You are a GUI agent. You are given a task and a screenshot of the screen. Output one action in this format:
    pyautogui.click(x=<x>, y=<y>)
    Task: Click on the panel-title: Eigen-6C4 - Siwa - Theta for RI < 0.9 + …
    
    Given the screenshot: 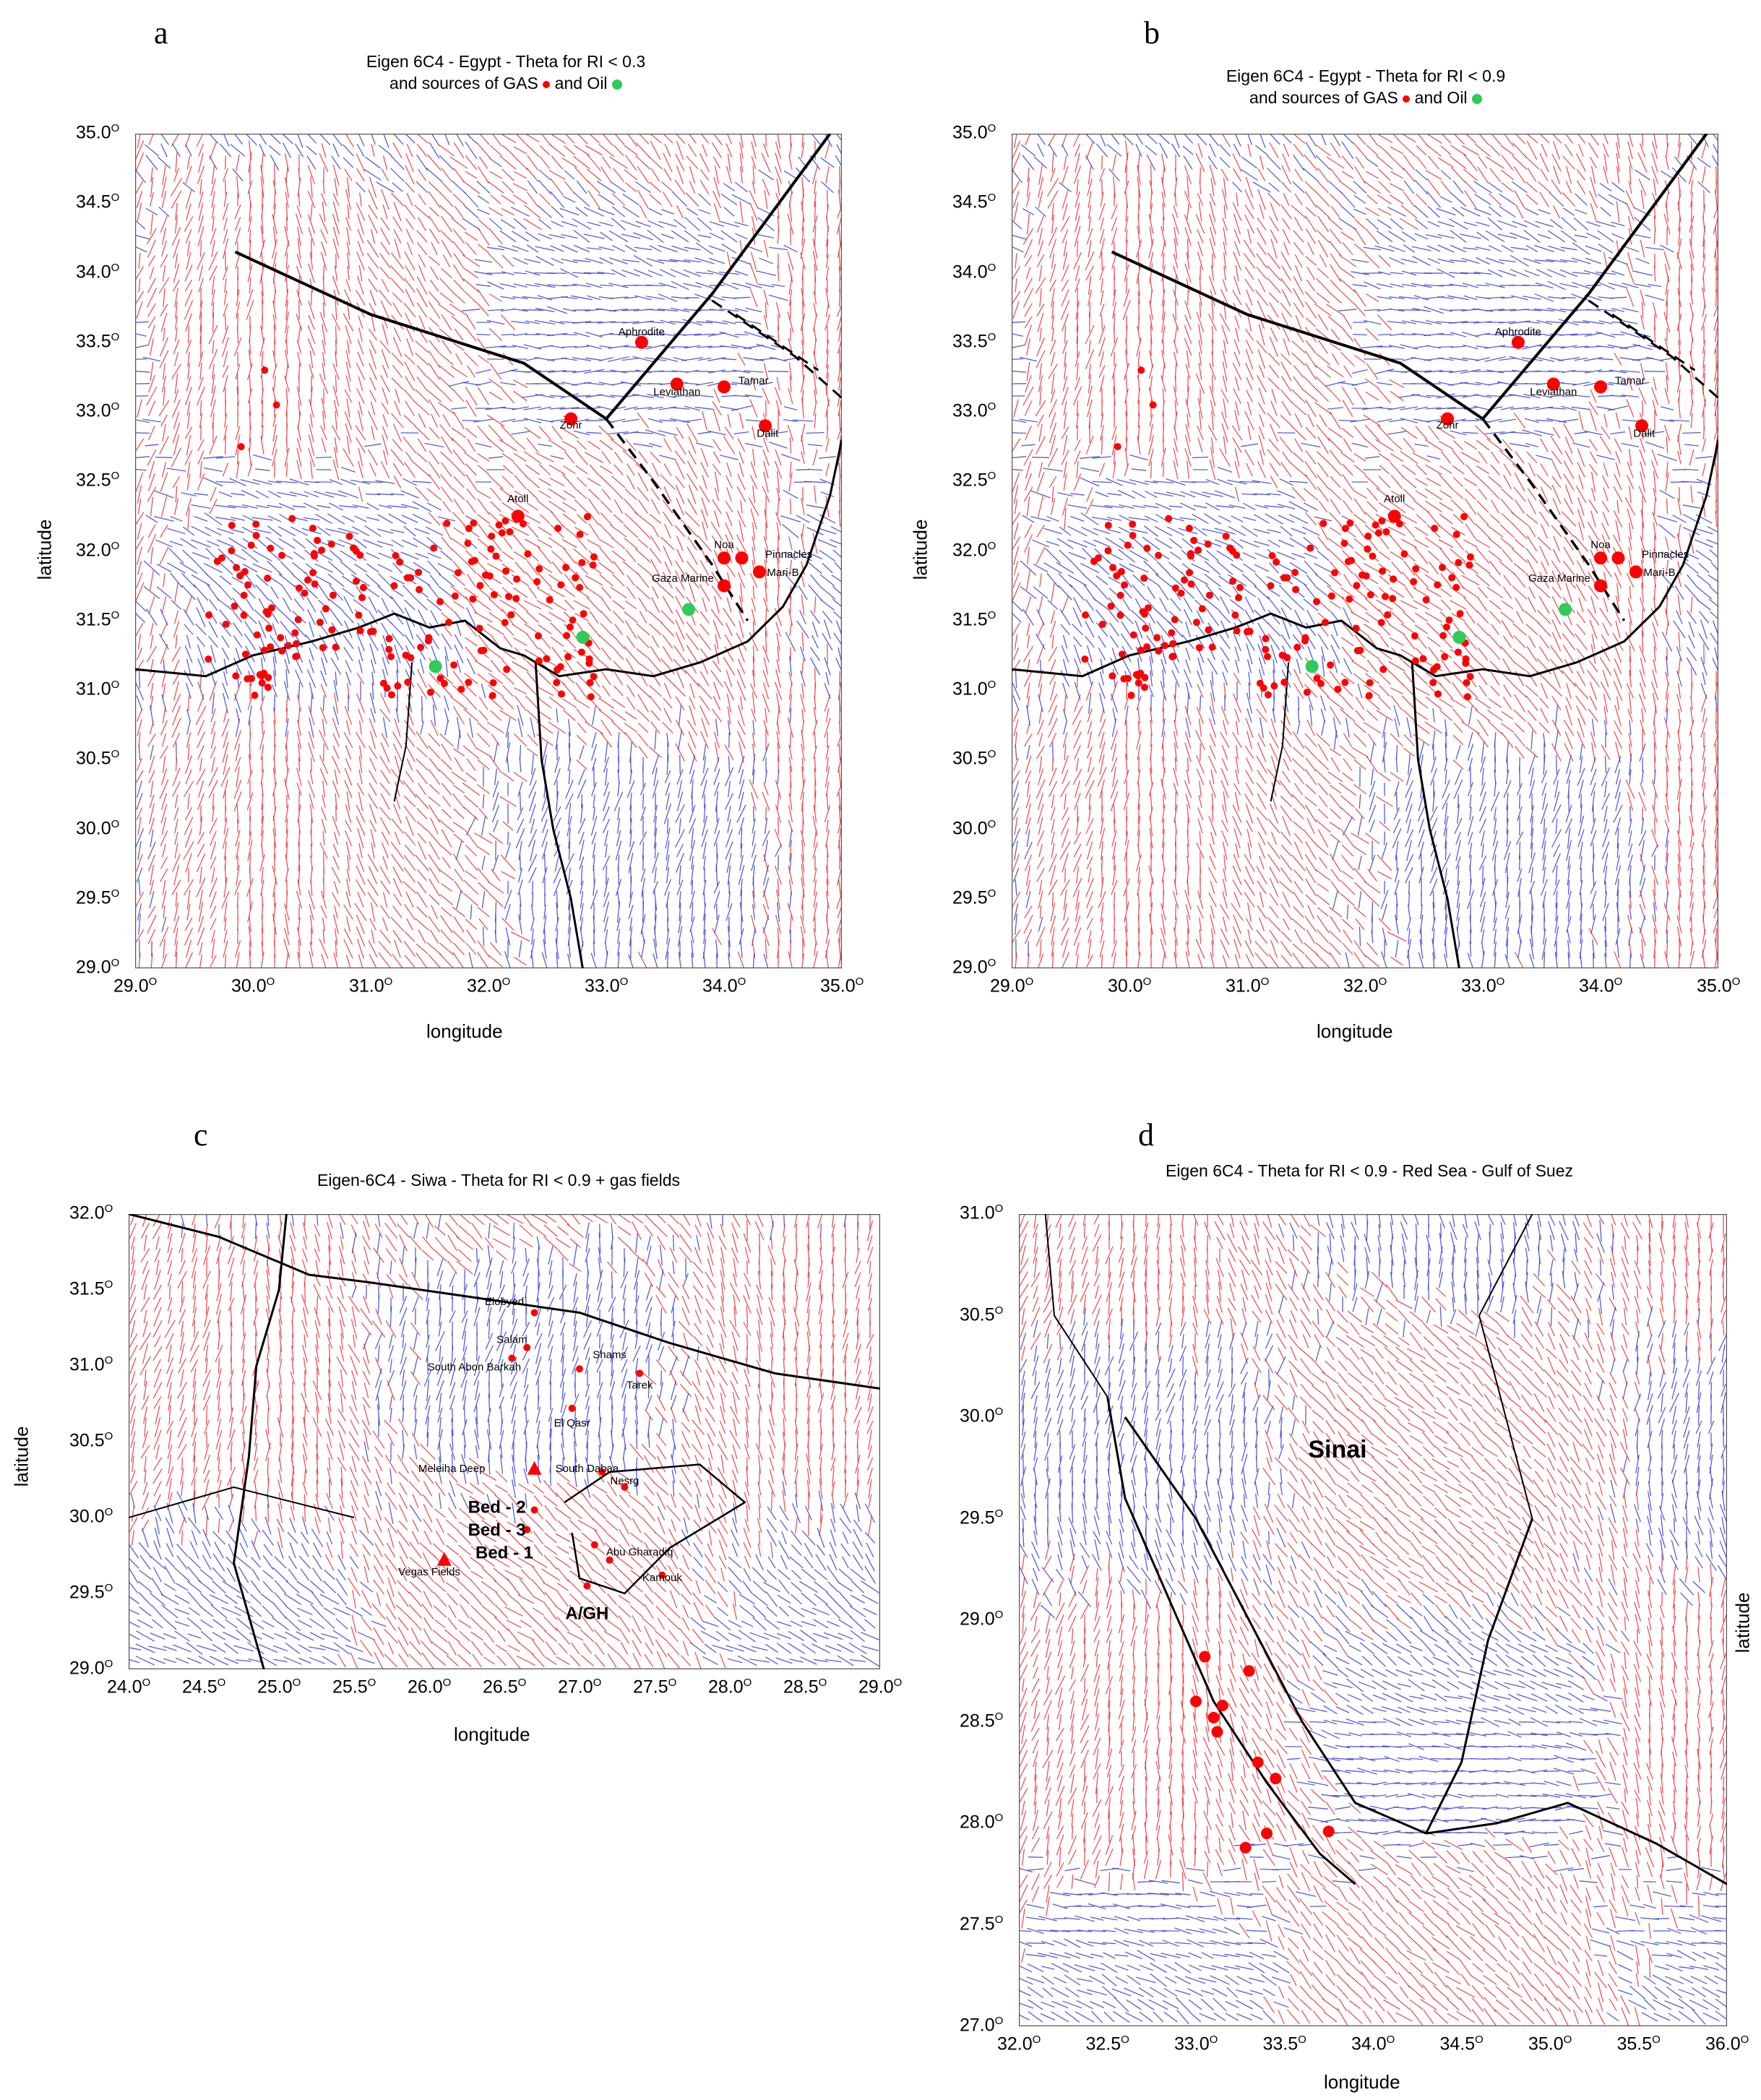 What is the action you would take?
    pyautogui.click(x=499, y=1180)
    